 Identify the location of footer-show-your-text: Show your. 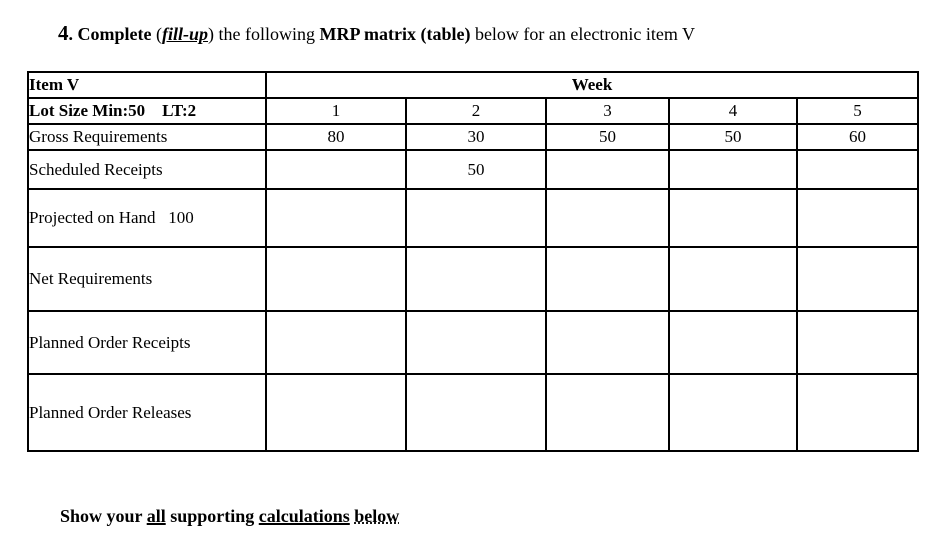
(103, 516).